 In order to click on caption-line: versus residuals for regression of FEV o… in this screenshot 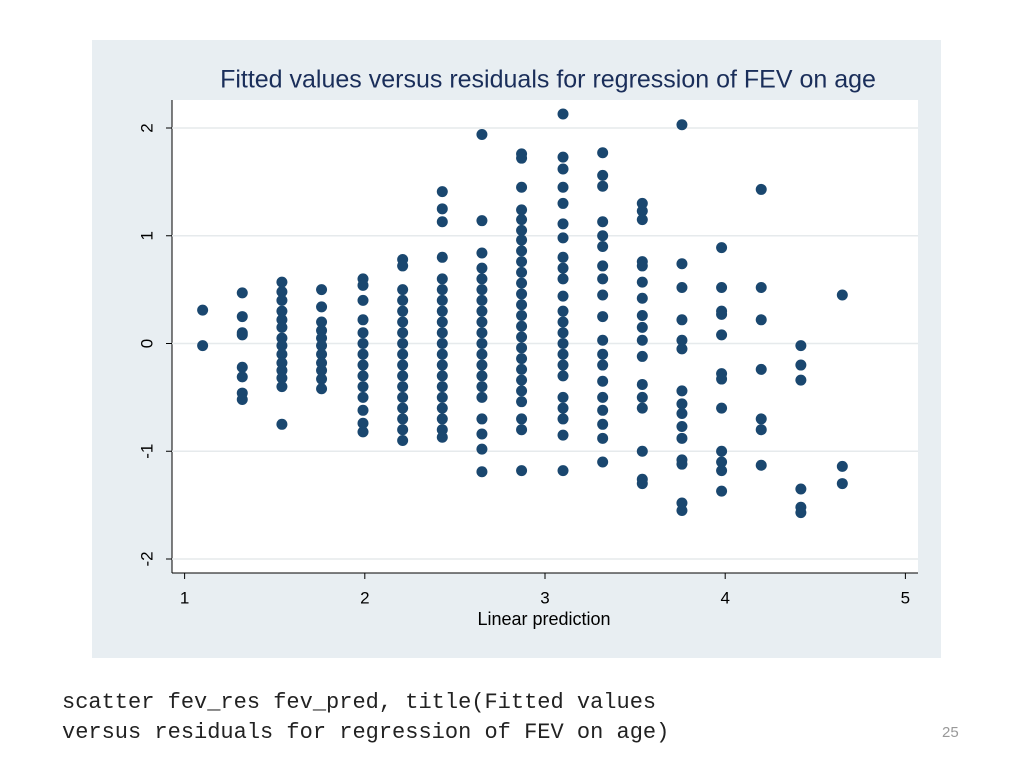, I will do `click(366, 732)`.